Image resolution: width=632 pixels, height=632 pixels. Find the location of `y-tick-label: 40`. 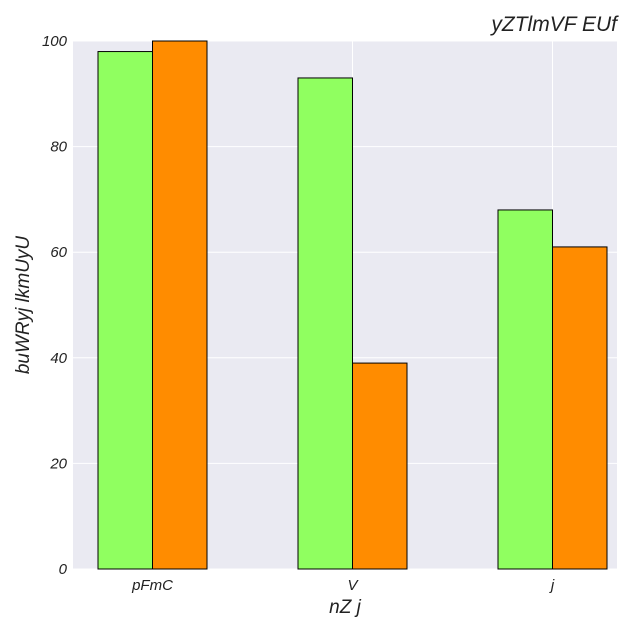

y-tick-label: 40 is located at coordinates (58, 358).